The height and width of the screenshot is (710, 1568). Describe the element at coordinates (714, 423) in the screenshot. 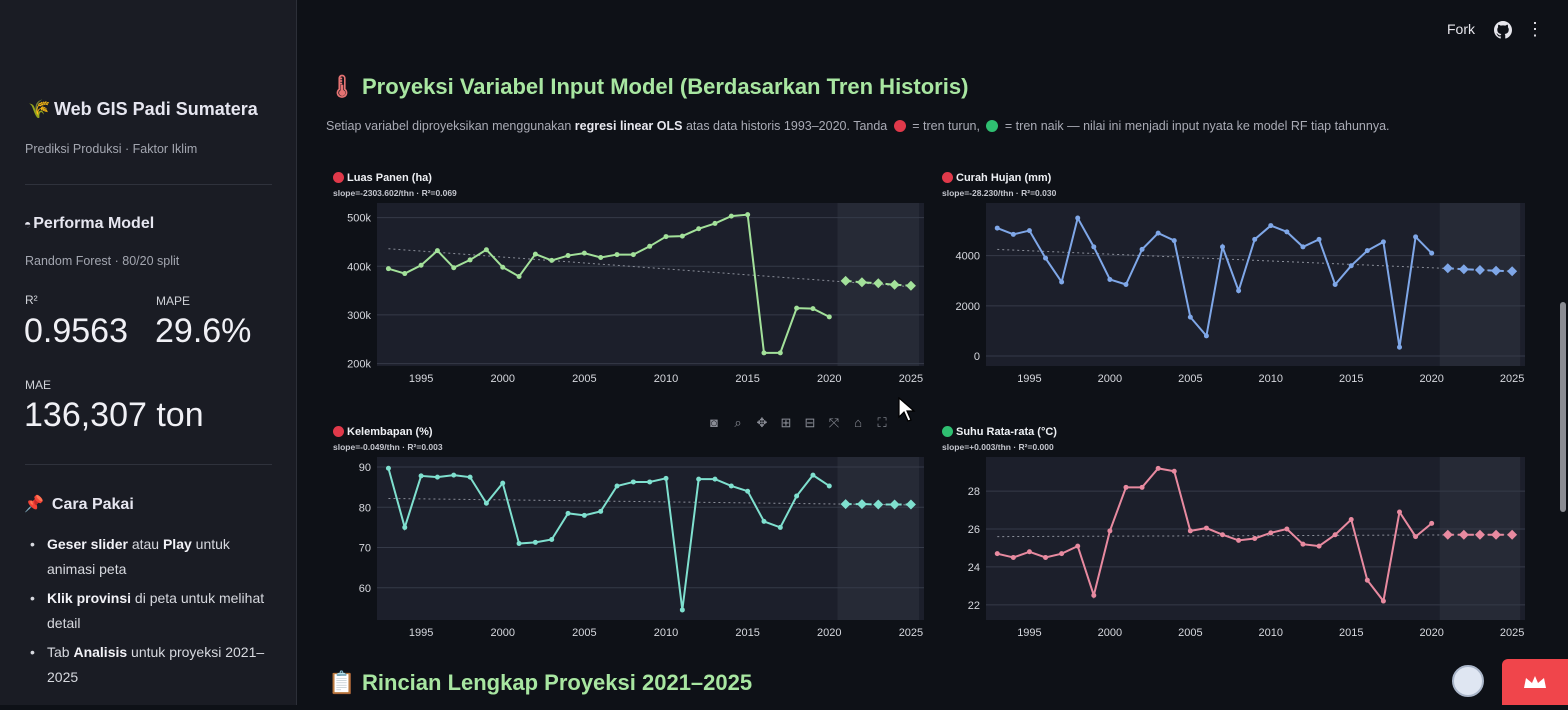

I see `camera-icon: ◙` at that location.